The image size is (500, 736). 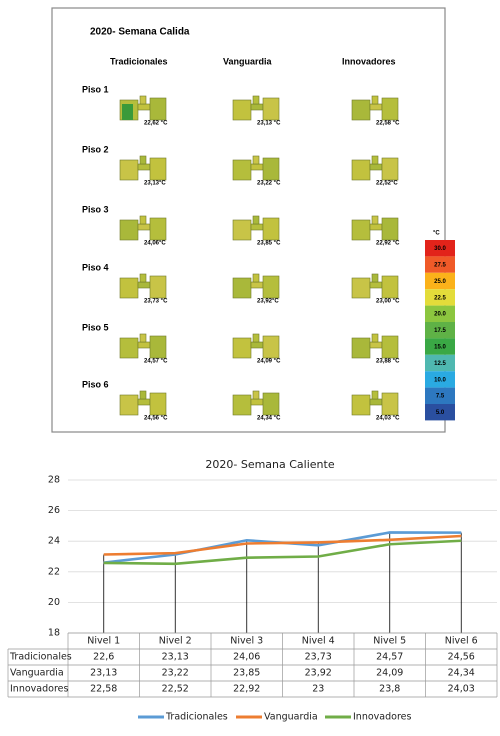 What do you see at coordinates (54, 571) in the screenshot?
I see `y-tick-label: 22` at bounding box center [54, 571].